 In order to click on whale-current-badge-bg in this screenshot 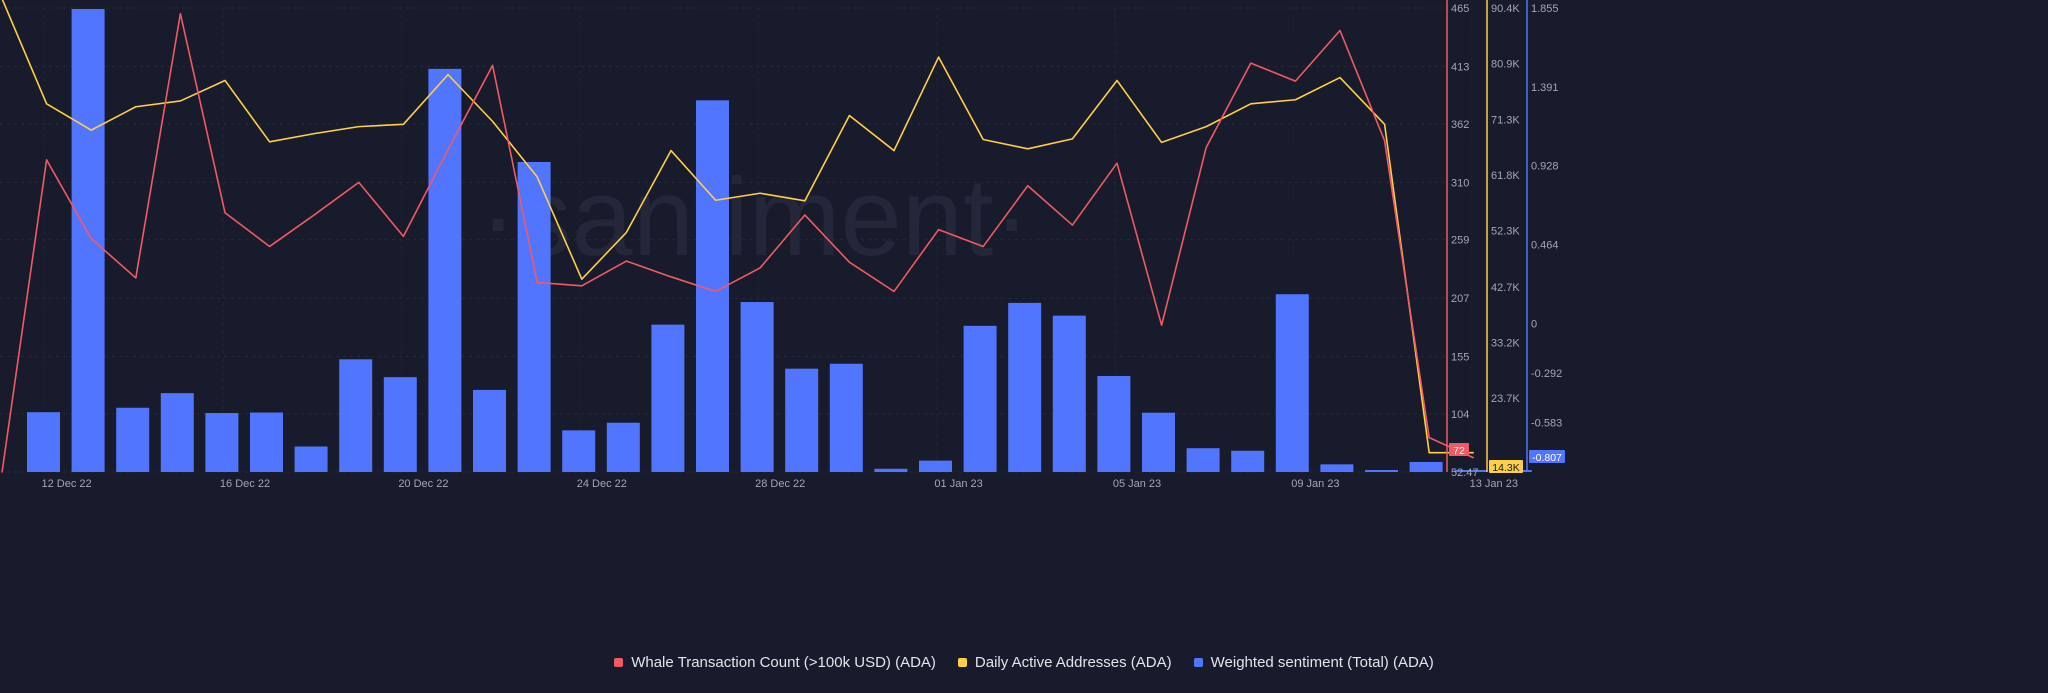, I will do `click(1459, 450)`.